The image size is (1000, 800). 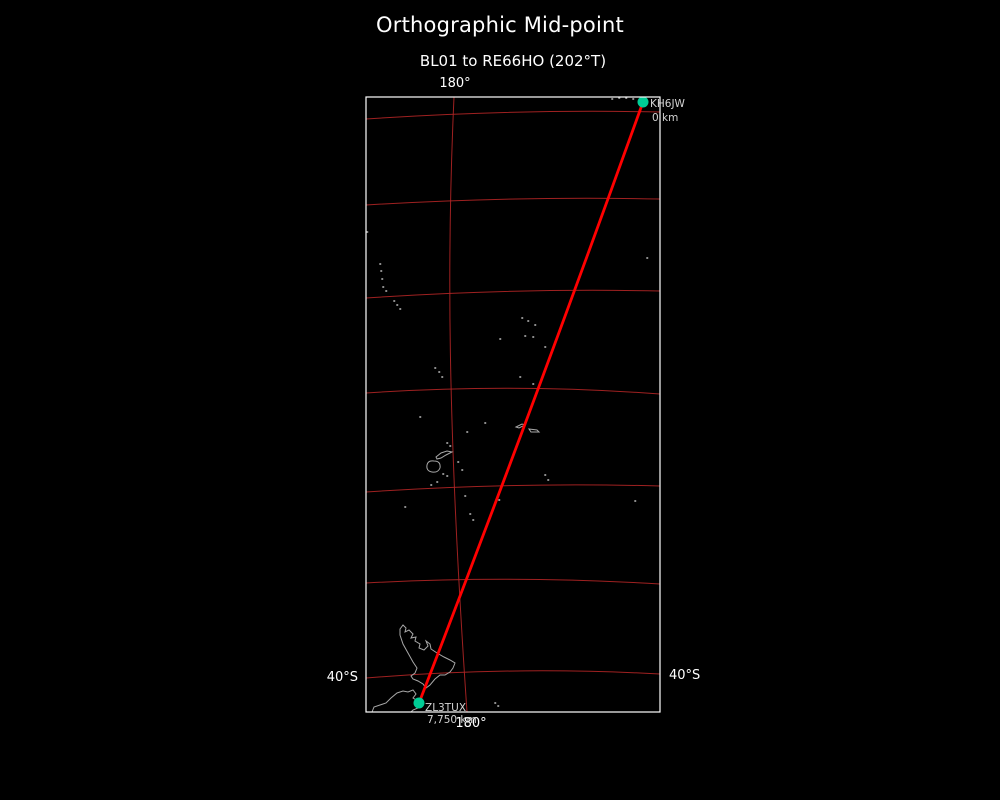 I want to click on start-marker-dot, so click(x=643, y=102).